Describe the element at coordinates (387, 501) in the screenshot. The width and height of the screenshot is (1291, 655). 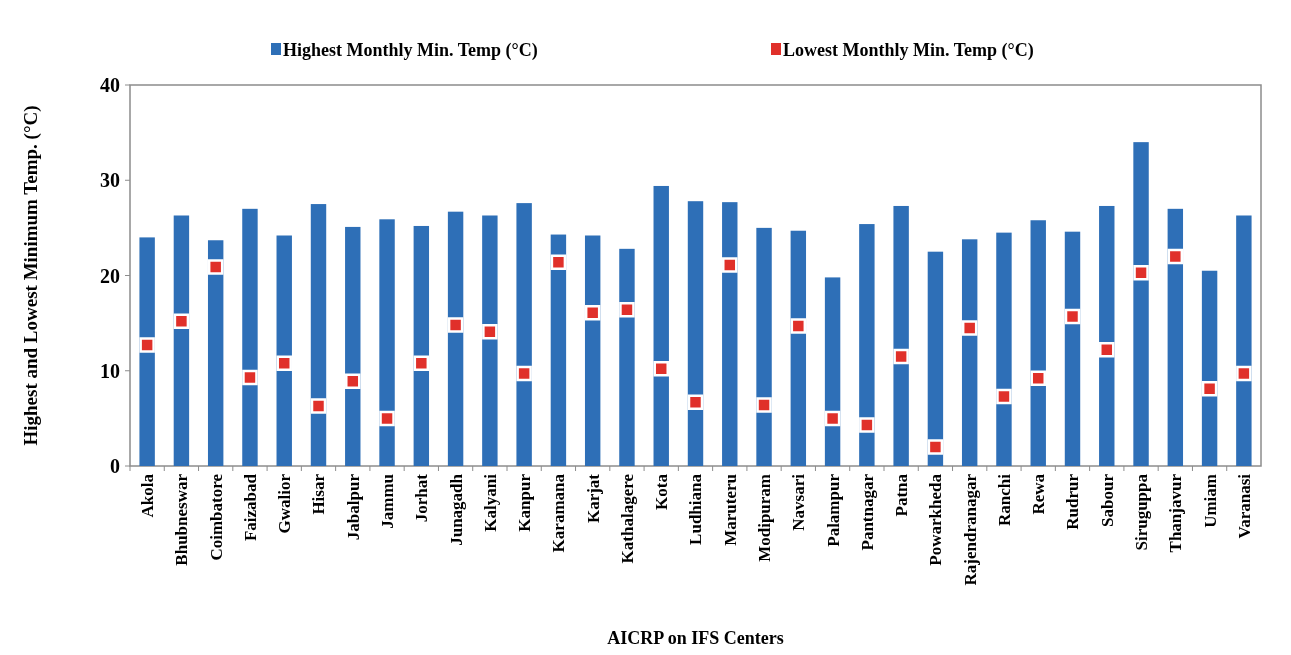
I see `x-tick-label: Jammu` at that location.